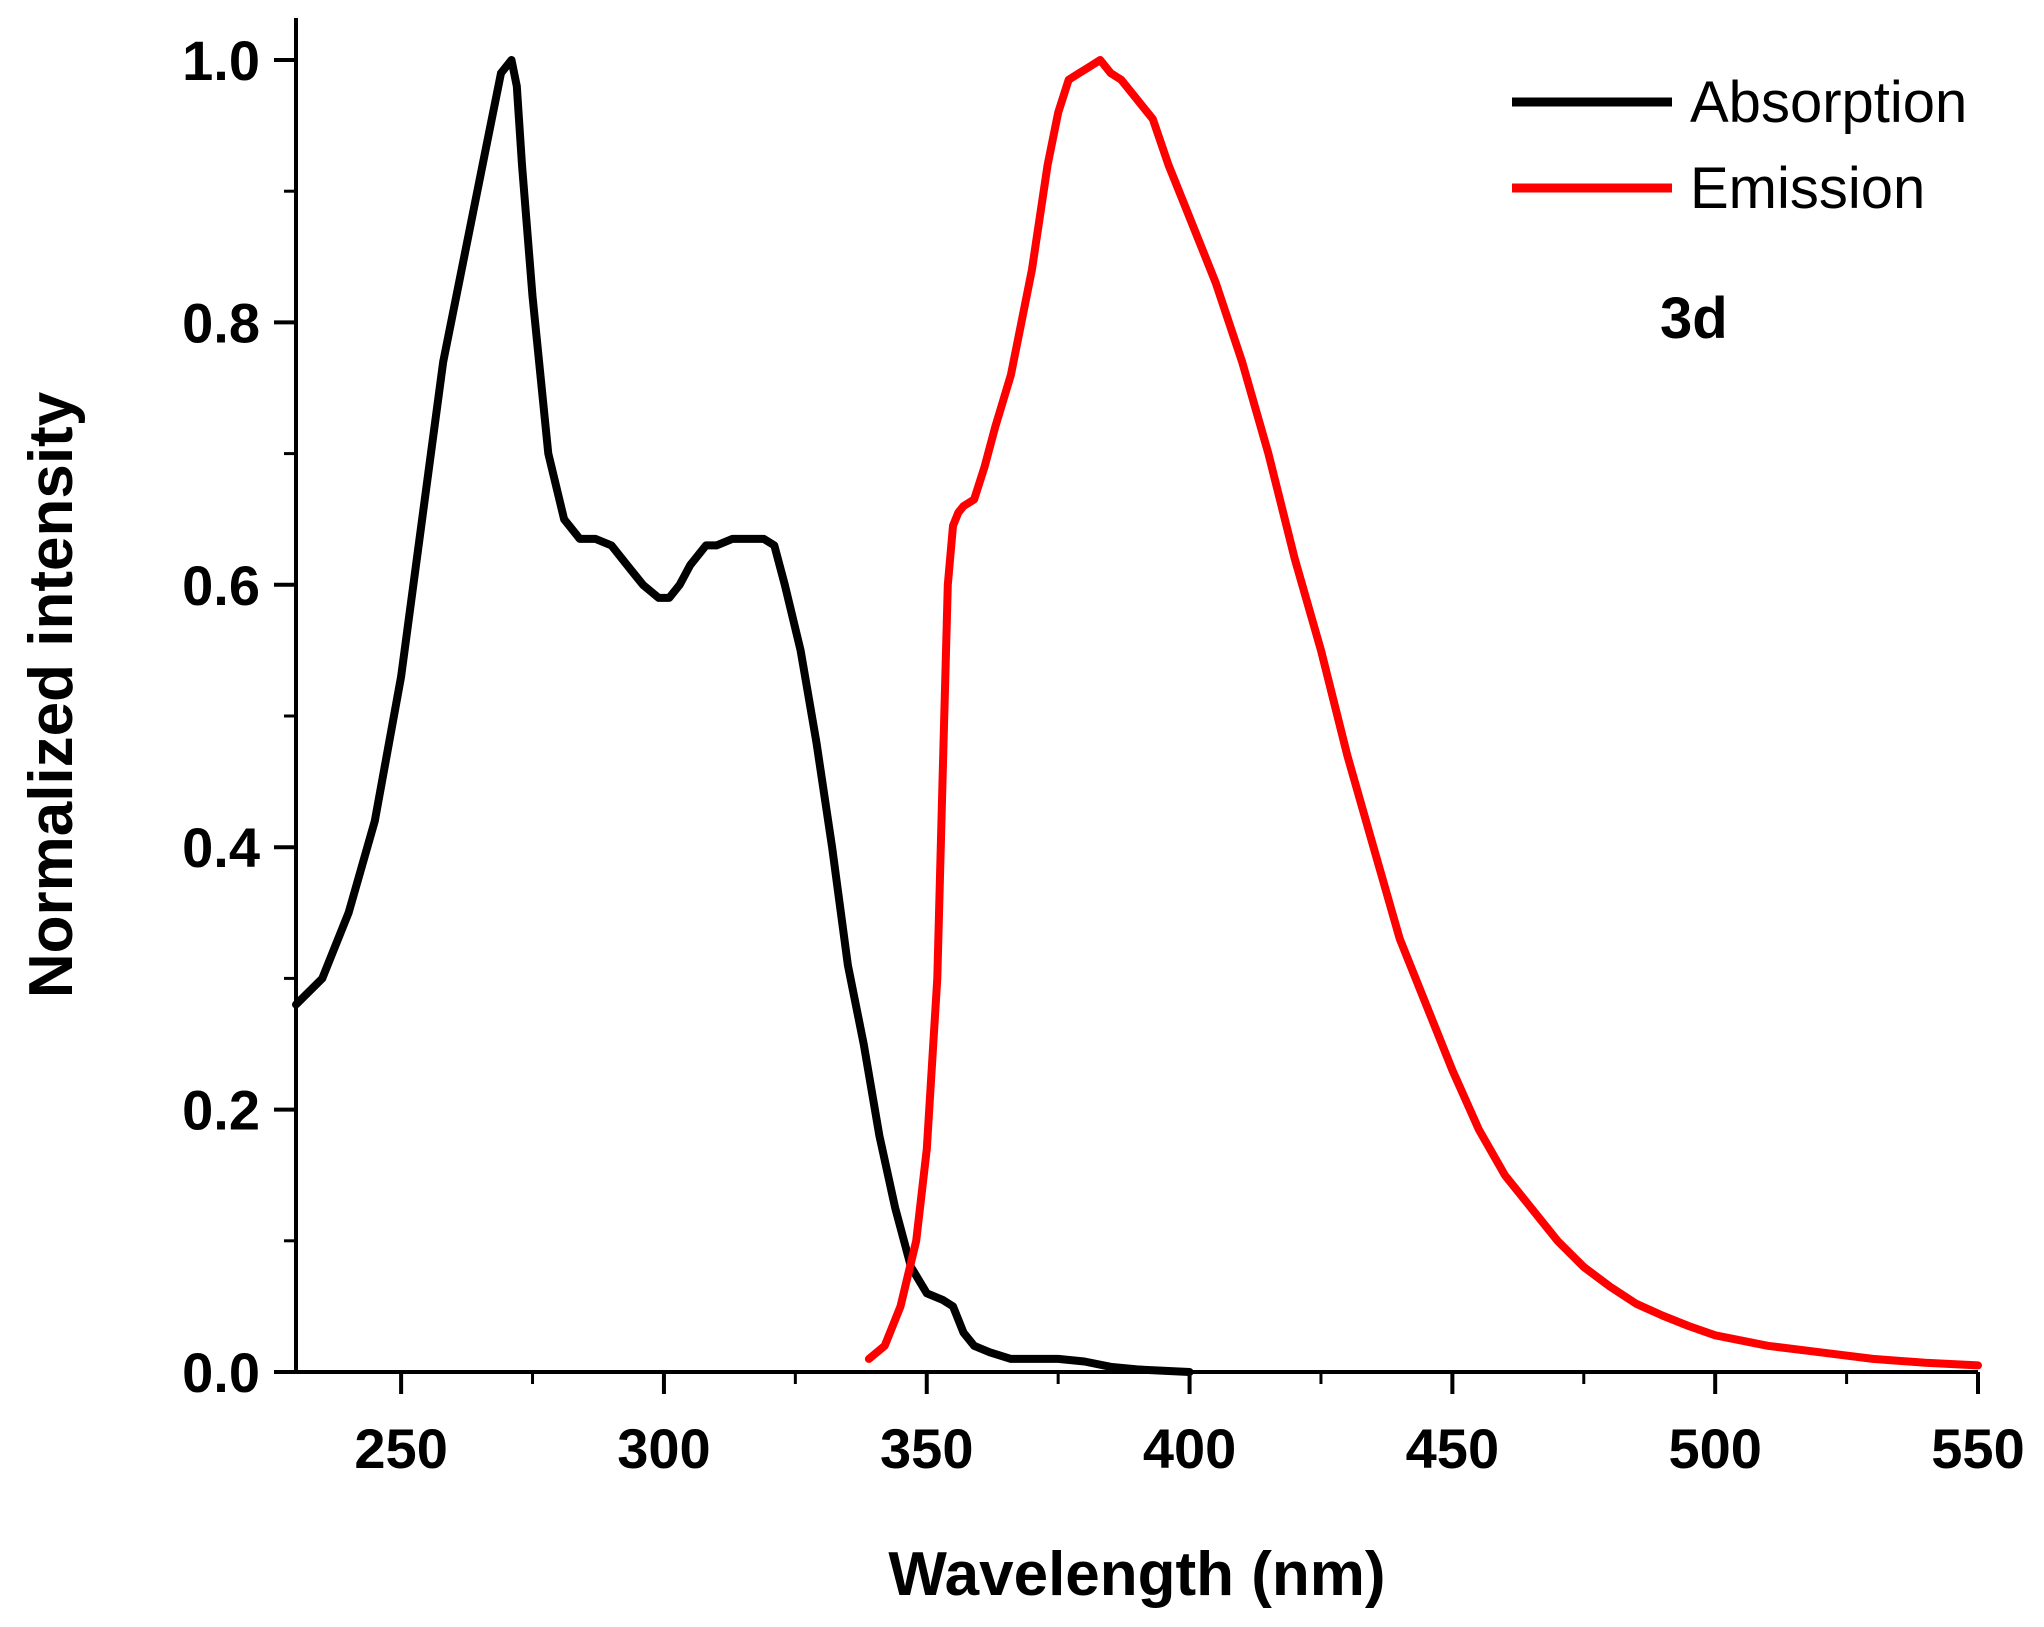 Image resolution: width=2044 pixels, height=1627 pixels. Describe the element at coordinates (1136, 1574) in the screenshot. I see `x-axis-title: Wavelength (nm)` at that location.